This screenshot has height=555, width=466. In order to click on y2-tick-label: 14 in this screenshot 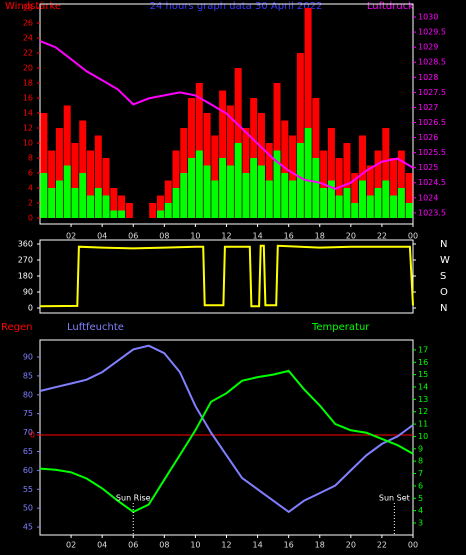, I will do `click(423, 386)`.